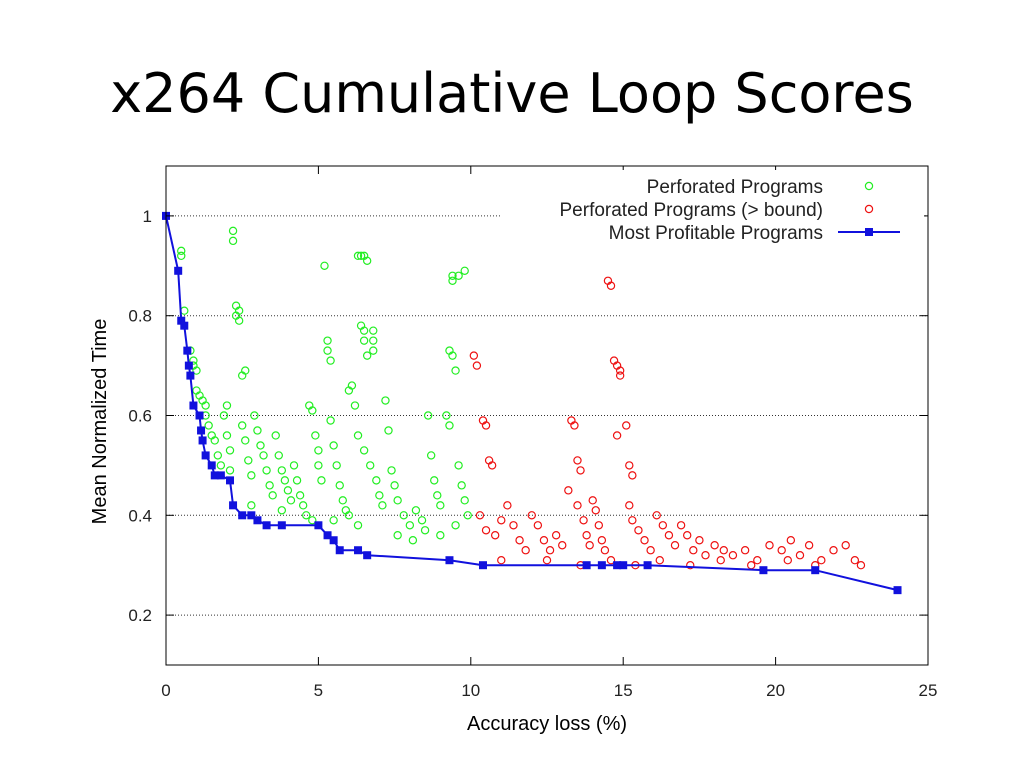  Describe the element at coordinates (735, 187) in the screenshot. I see `legend-label-perforated: Perforated Programs` at that location.